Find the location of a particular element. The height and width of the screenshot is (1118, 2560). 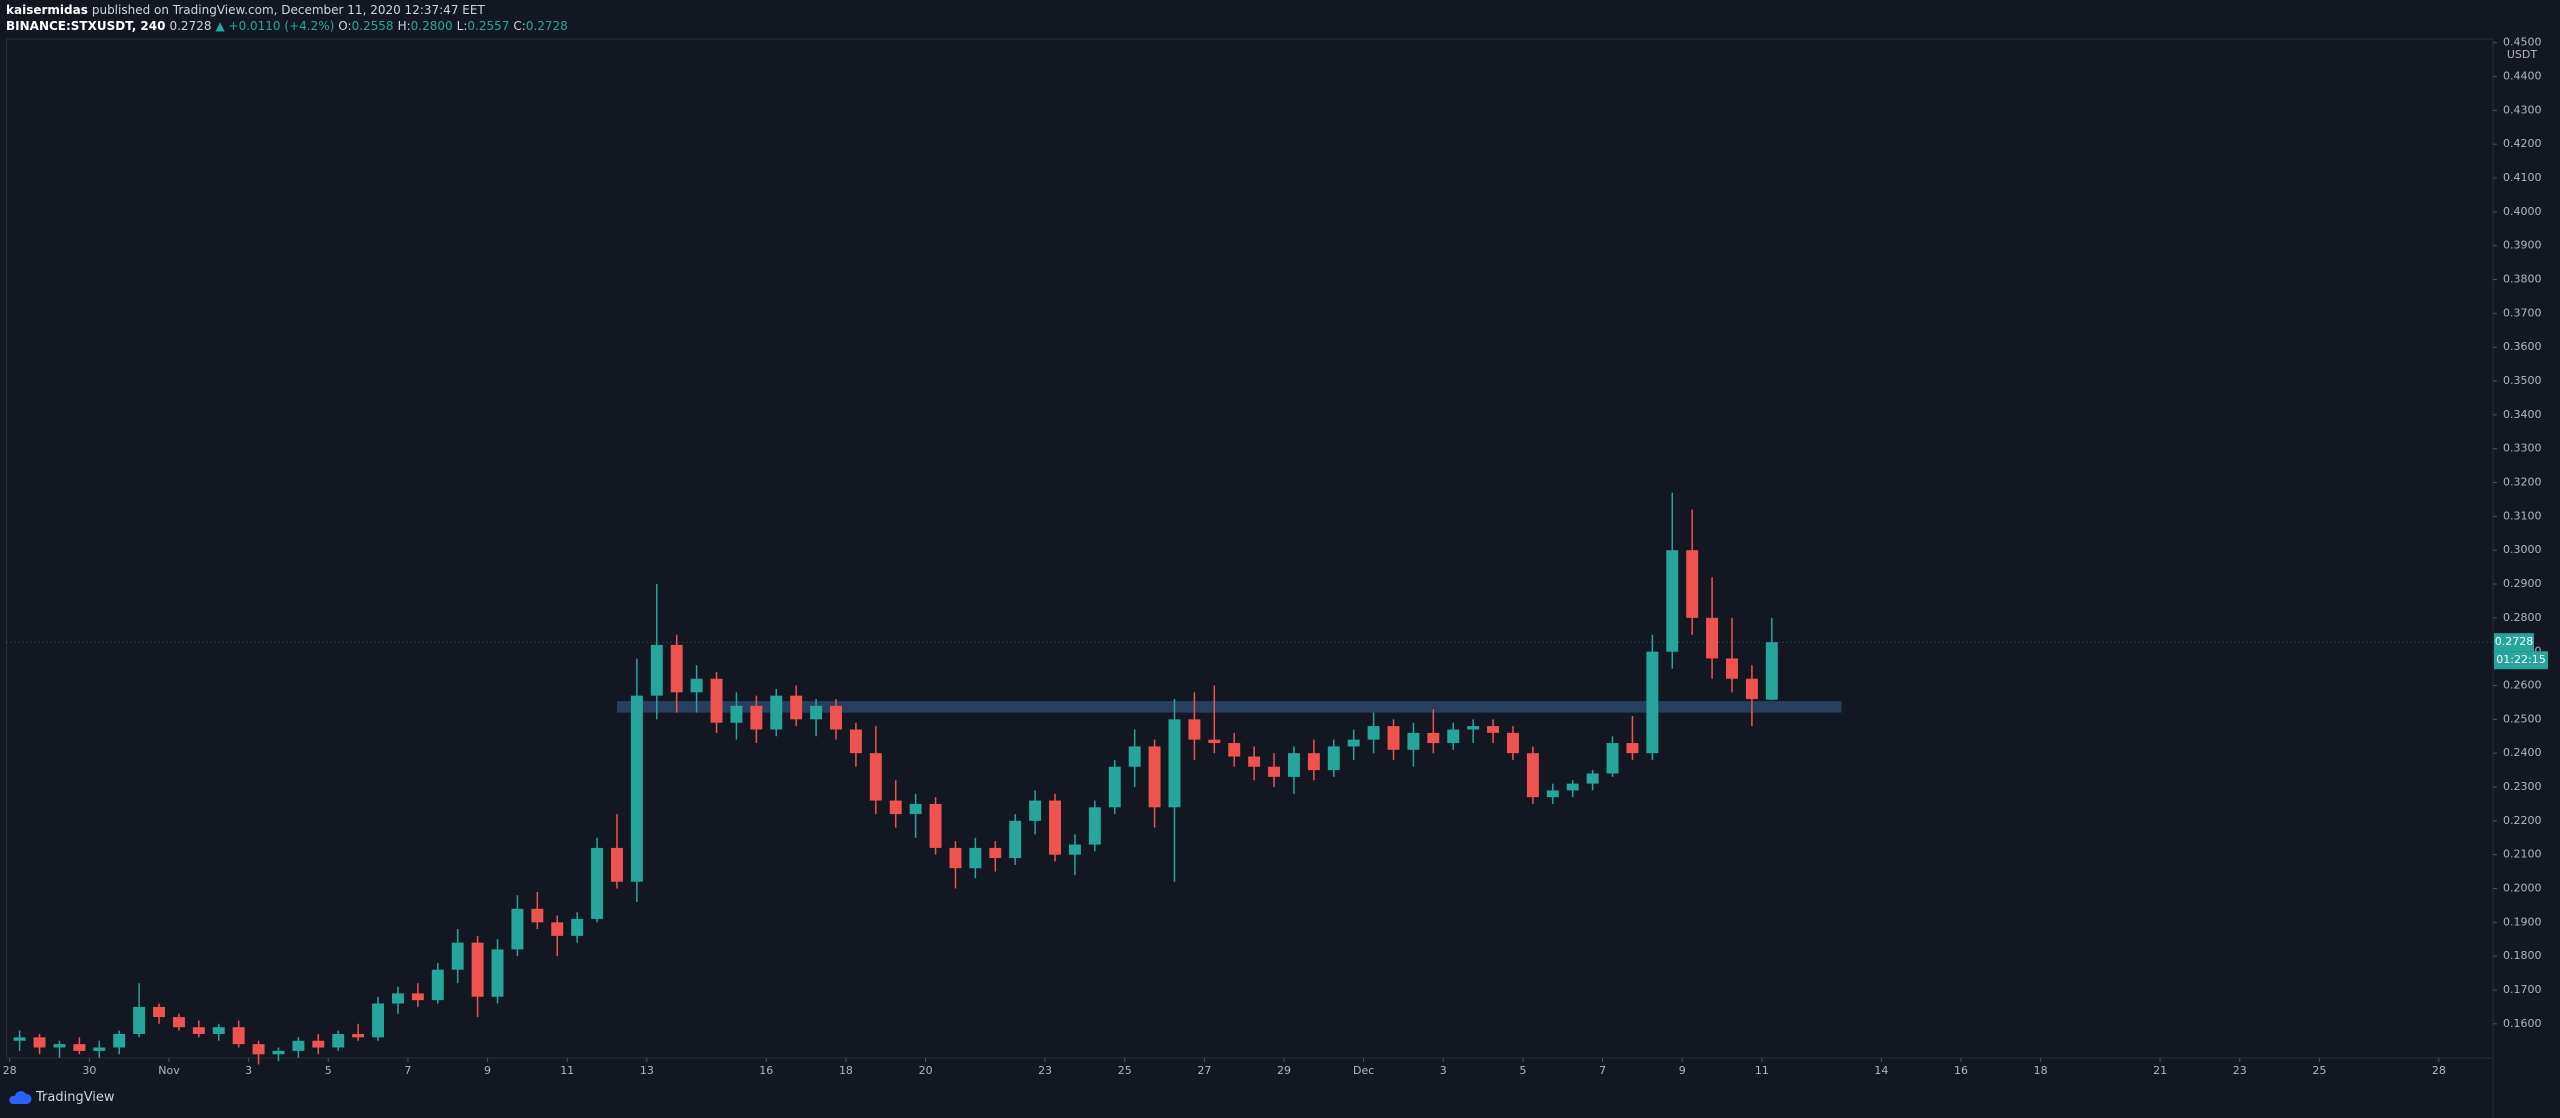

y-tick-label: 0.1600 is located at coordinates (2522, 1023).